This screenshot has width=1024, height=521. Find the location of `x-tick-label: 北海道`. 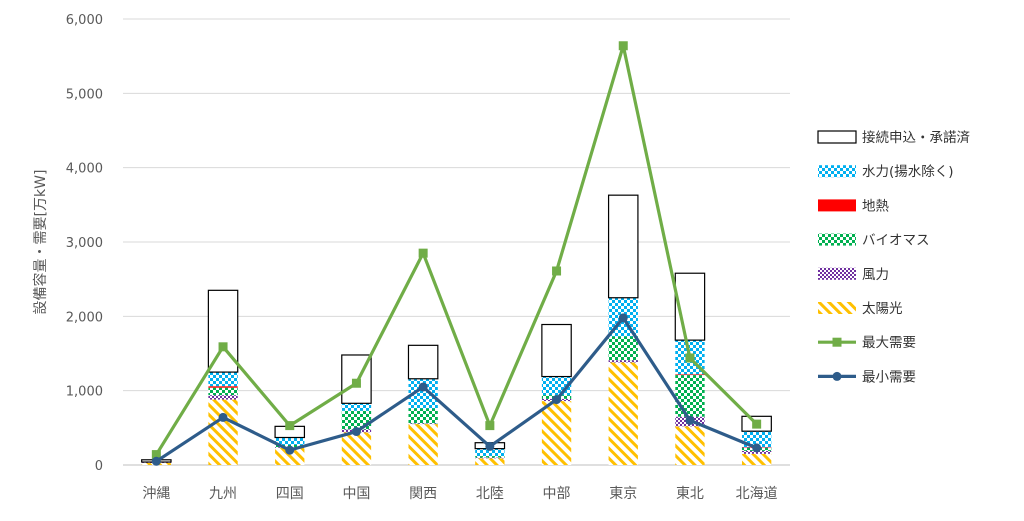

x-tick-label: 北海道 is located at coordinates (757, 494).